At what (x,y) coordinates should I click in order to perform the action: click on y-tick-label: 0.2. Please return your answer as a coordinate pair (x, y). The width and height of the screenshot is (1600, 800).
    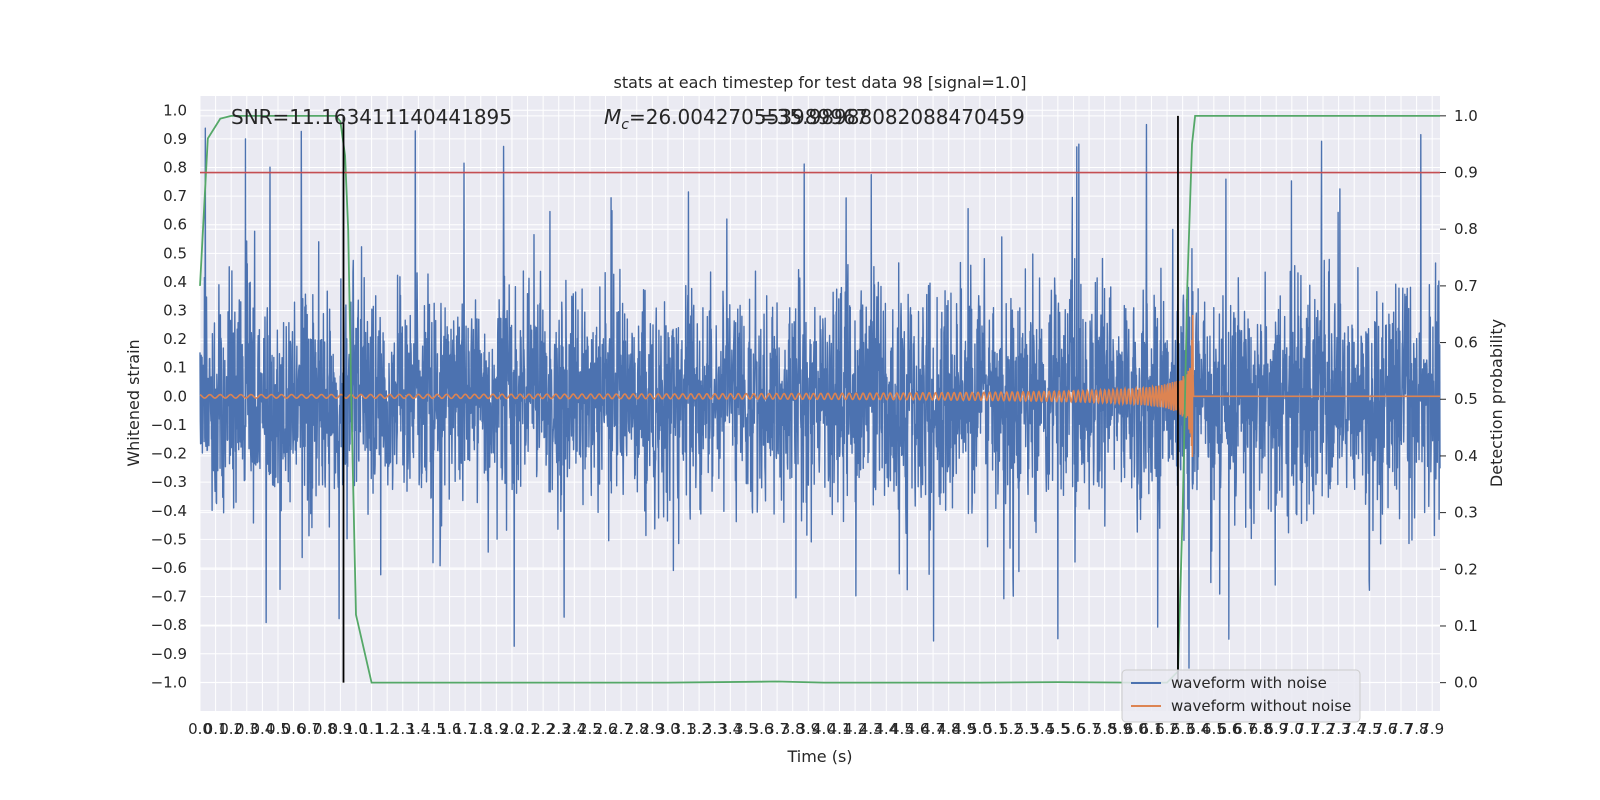
    Looking at the image, I should click on (175, 339).